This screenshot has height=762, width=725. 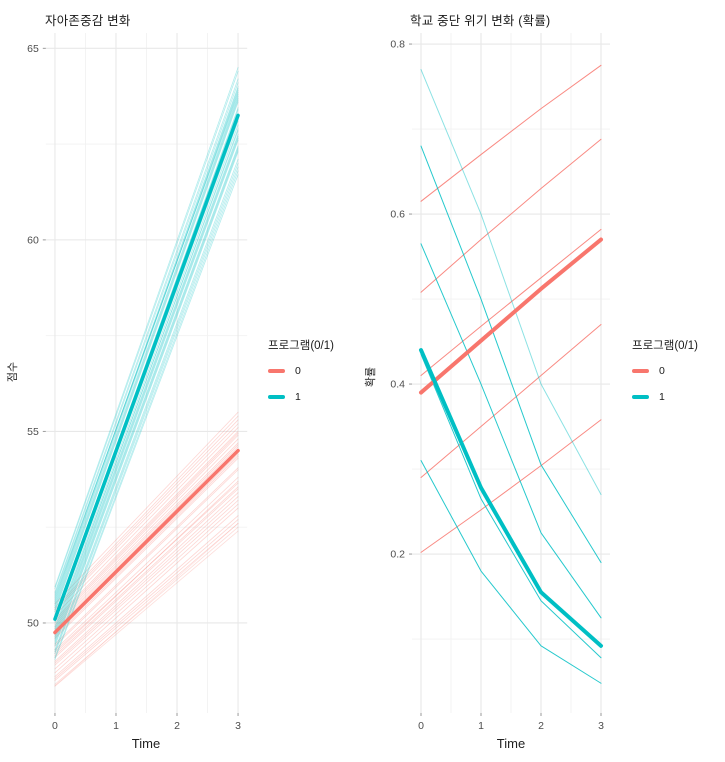 I want to click on y-tick-label: 55, so click(x=33, y=432).